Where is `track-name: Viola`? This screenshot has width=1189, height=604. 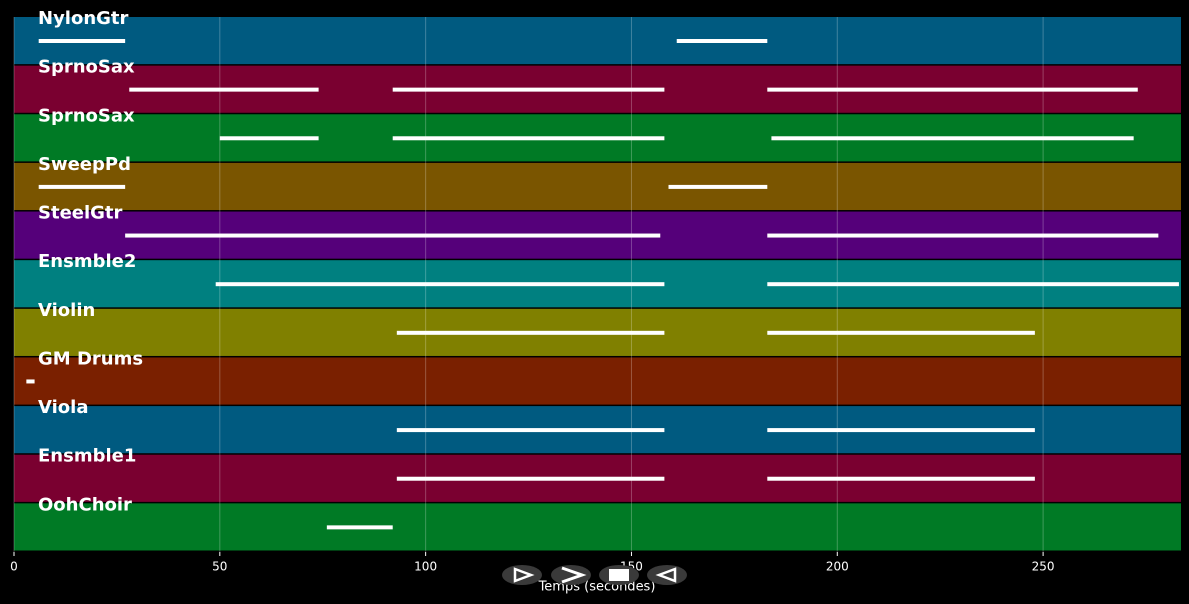
track-name: Viola is located at coordinates (63, 407).